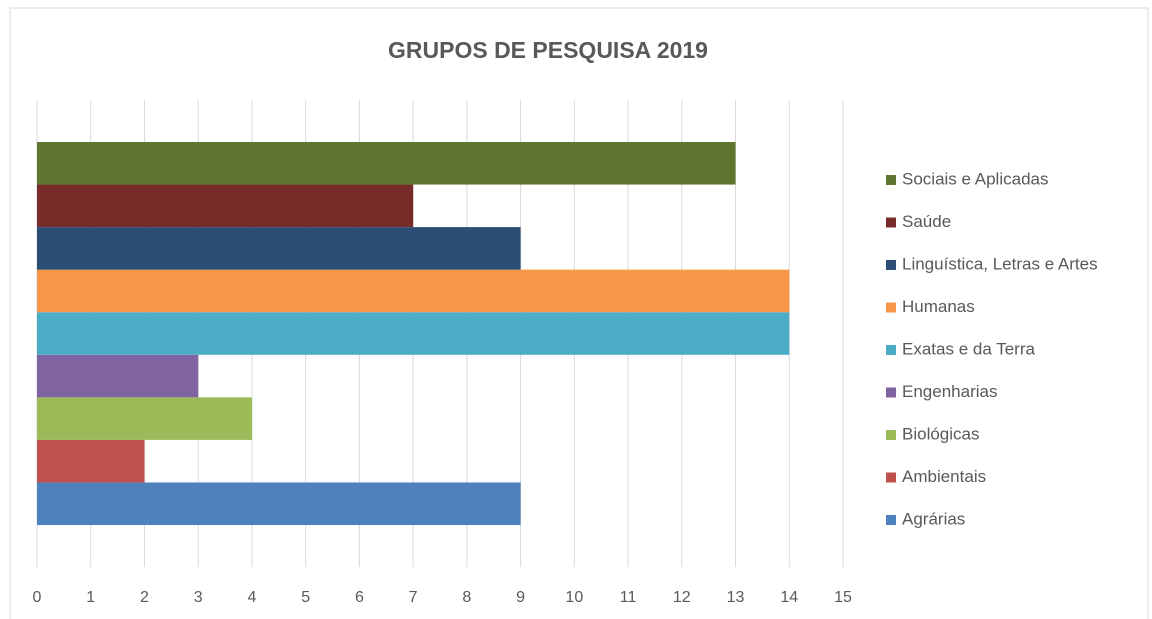 The height and width of the screenshot is (619, 1152). What do you see at coordinates (359, 597) in the screenshot?
I see `x-tick-label: 6` at bounding box center [359, 597].